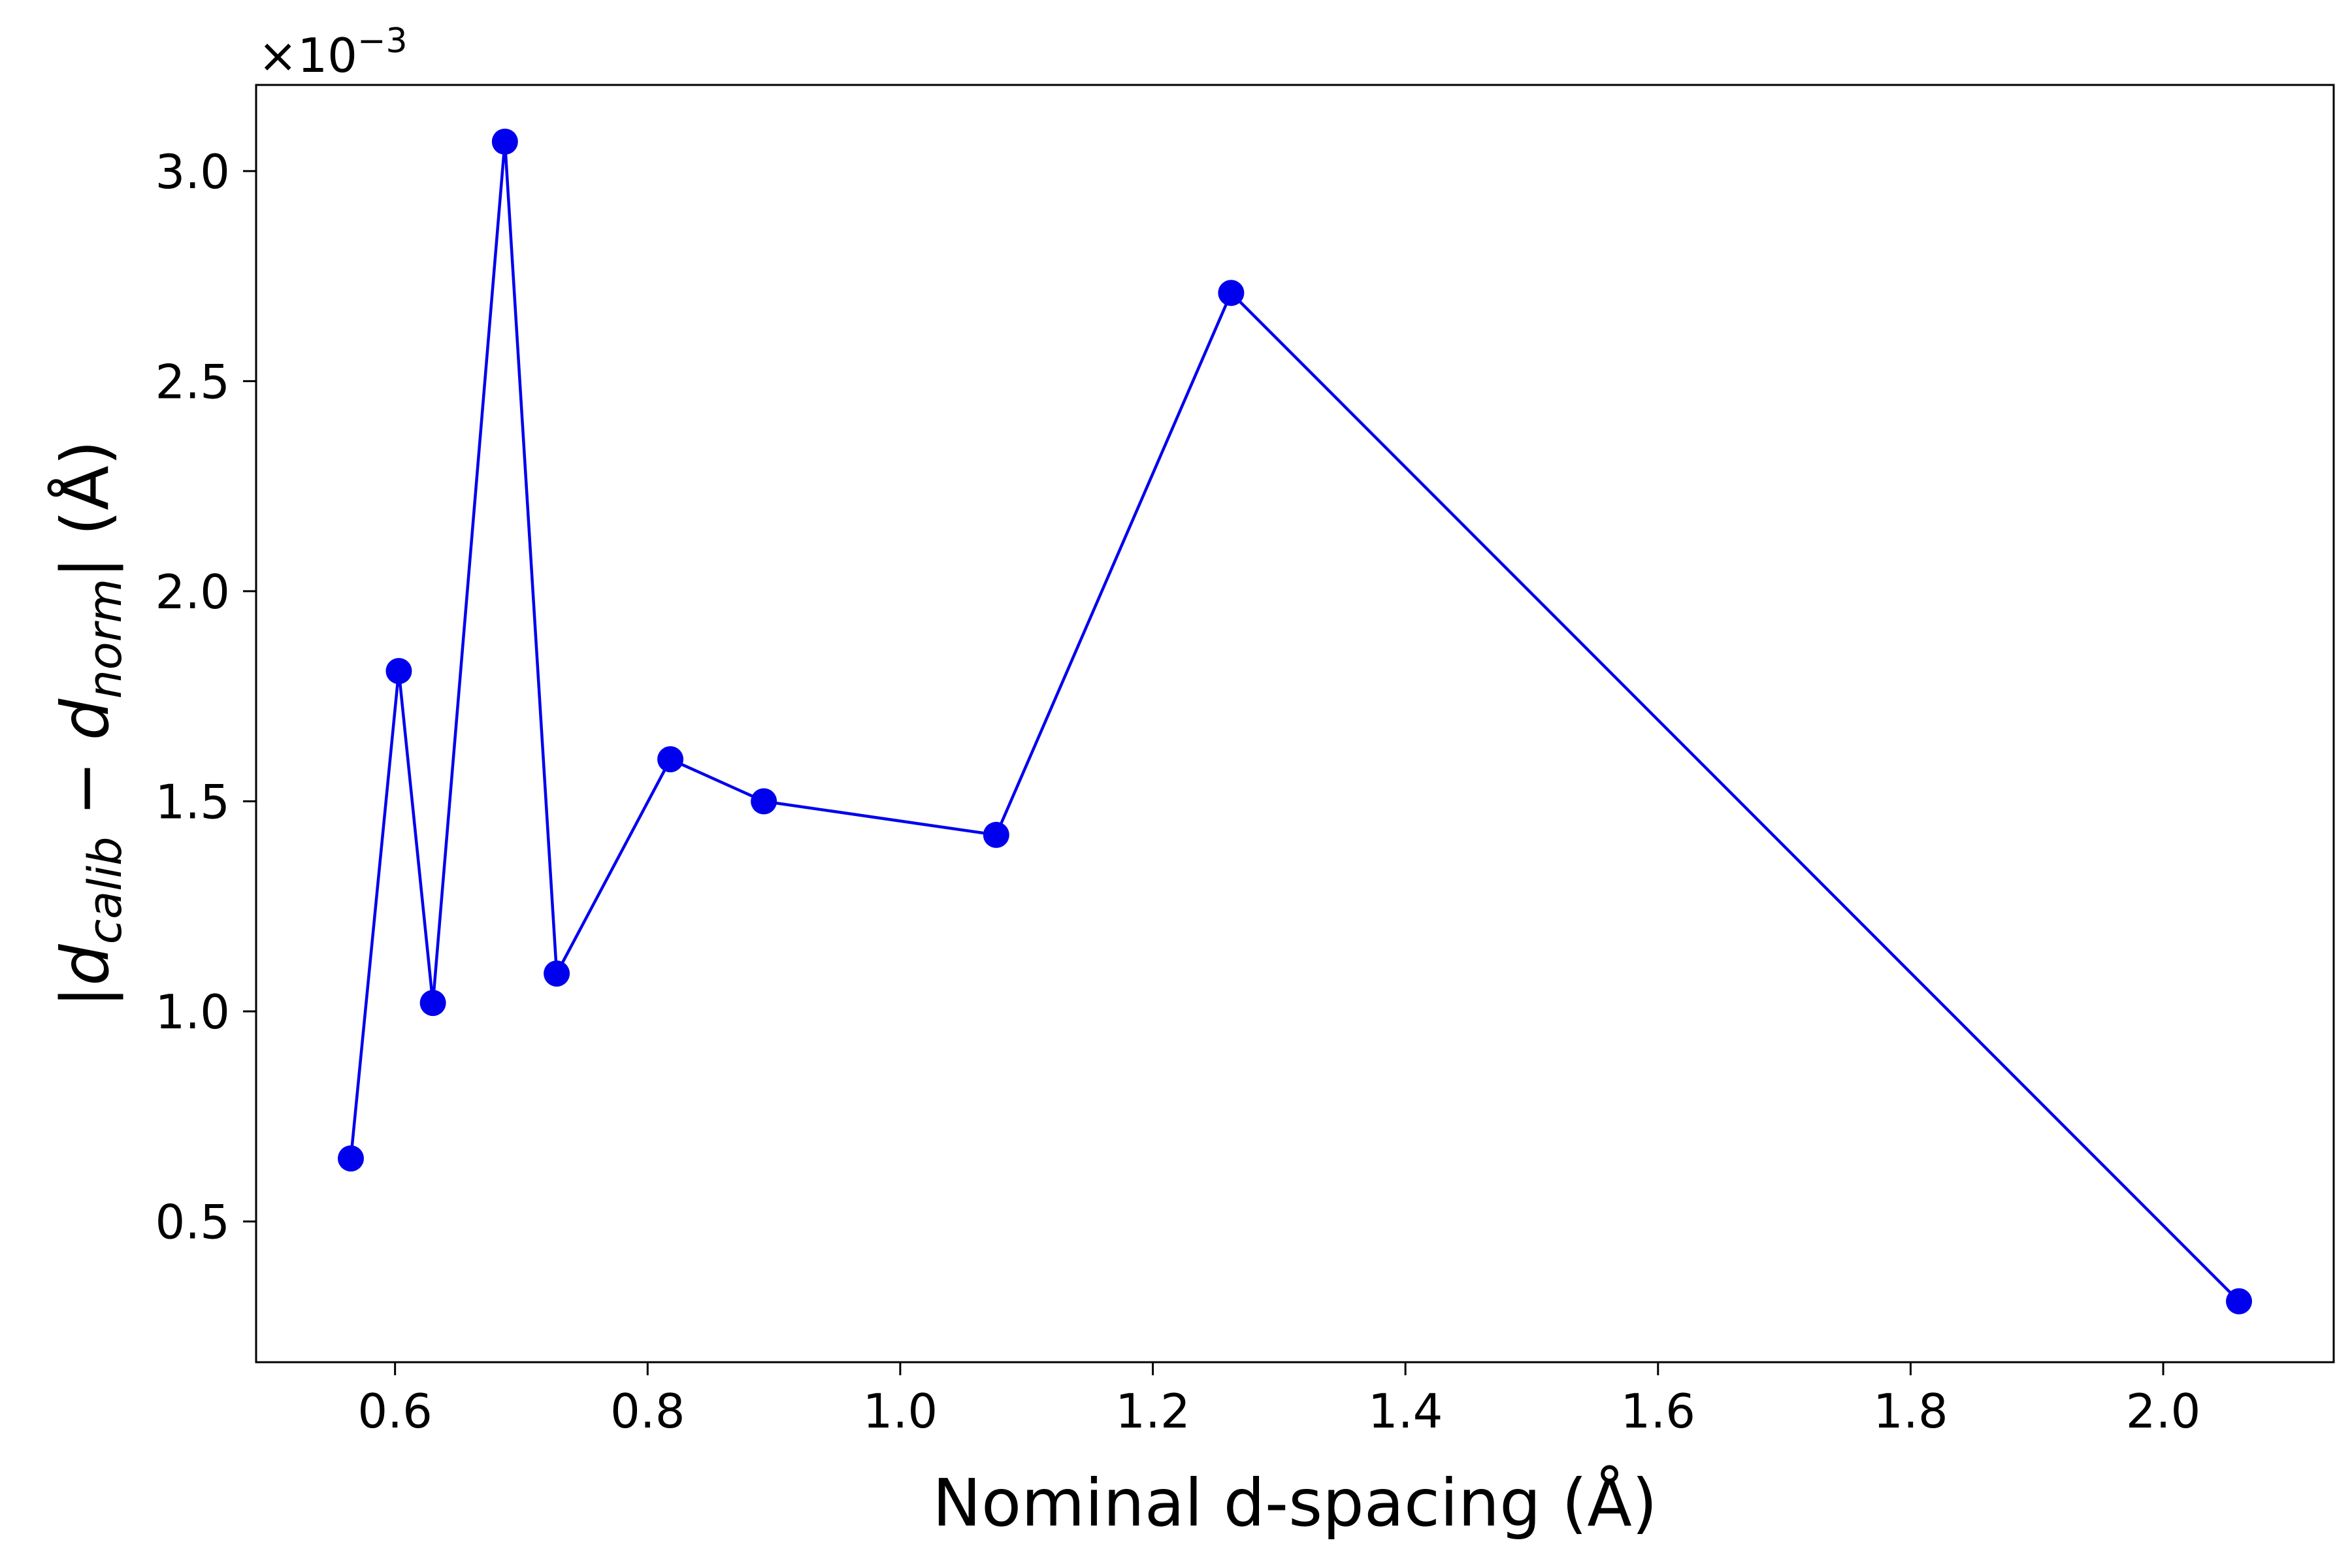 This screenshot has height=1568, width=2352. What do you see at coordinates (1910, 1411) in the screenshot?
I see `x-tick-label: 1.8` at bounding box center [1910, 1411].